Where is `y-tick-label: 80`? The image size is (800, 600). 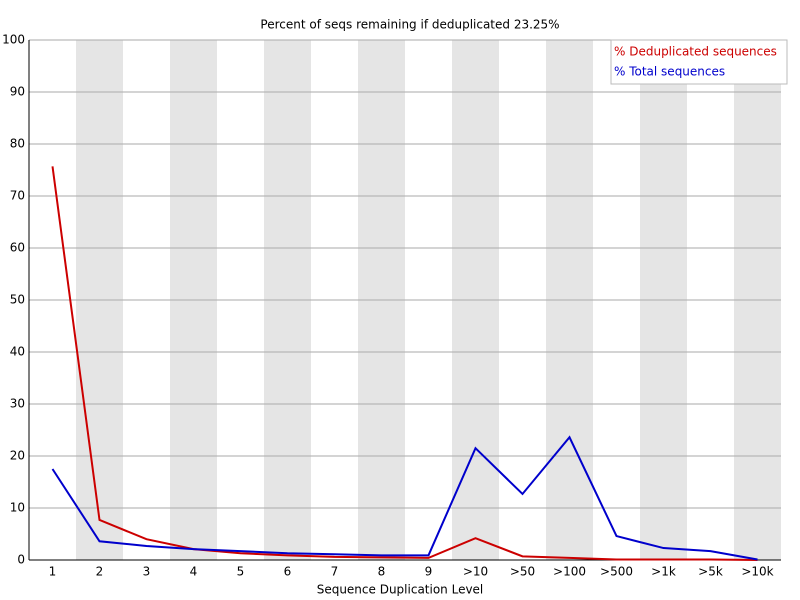 y-tick-label: 80 is located at coordinates (17, 144).